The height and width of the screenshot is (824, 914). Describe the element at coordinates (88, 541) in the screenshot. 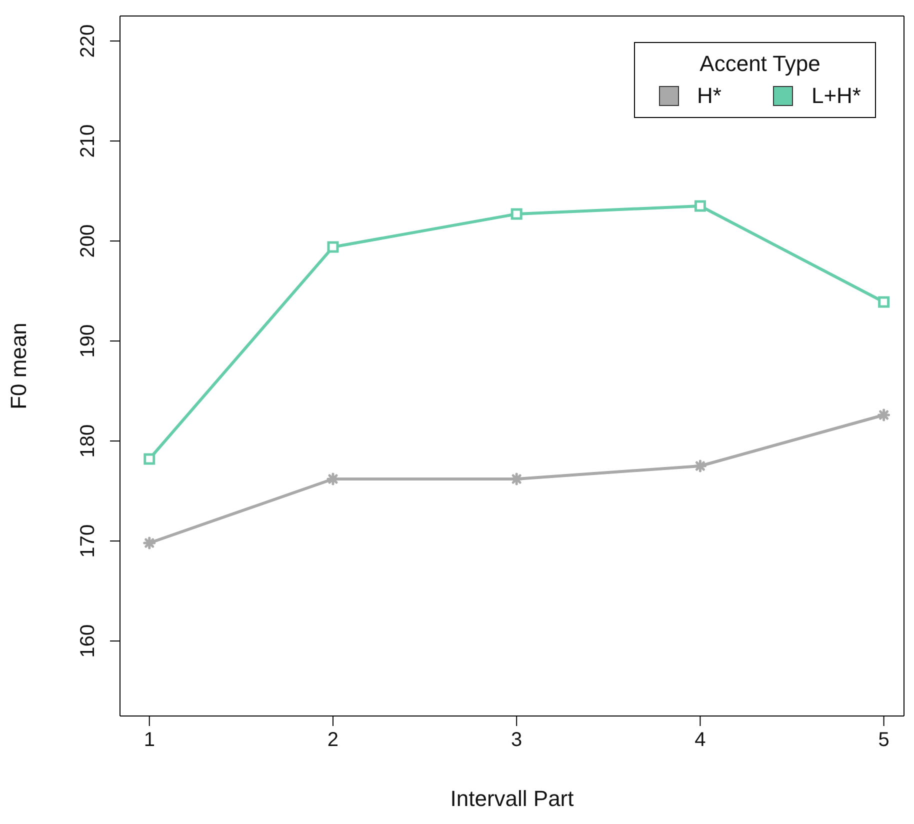

I see `y-tick-label: 170` at that location.